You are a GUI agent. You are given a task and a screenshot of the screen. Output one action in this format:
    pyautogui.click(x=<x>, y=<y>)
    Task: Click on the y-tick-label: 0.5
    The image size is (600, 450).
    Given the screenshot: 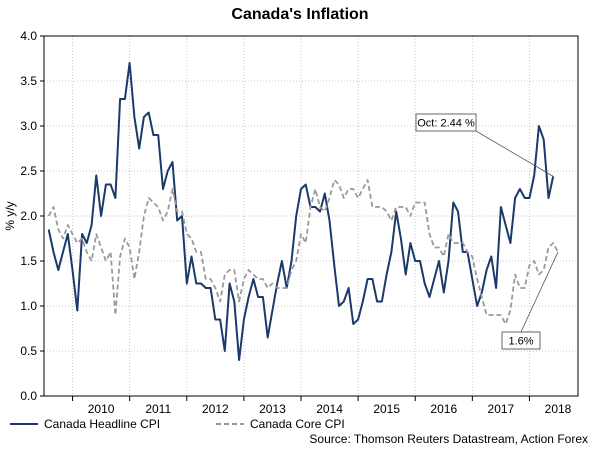 What is the action you would take?
    pyautogui.click(x=28, y=351)
    